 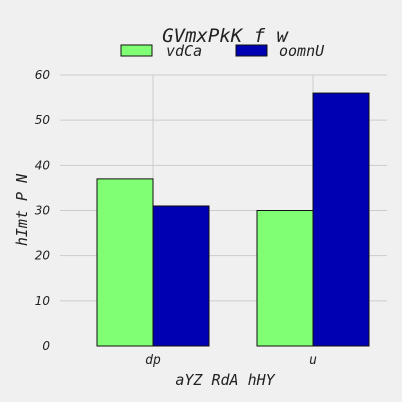 I want to click on y-tick-label: 30, so click(x=43, y=211).